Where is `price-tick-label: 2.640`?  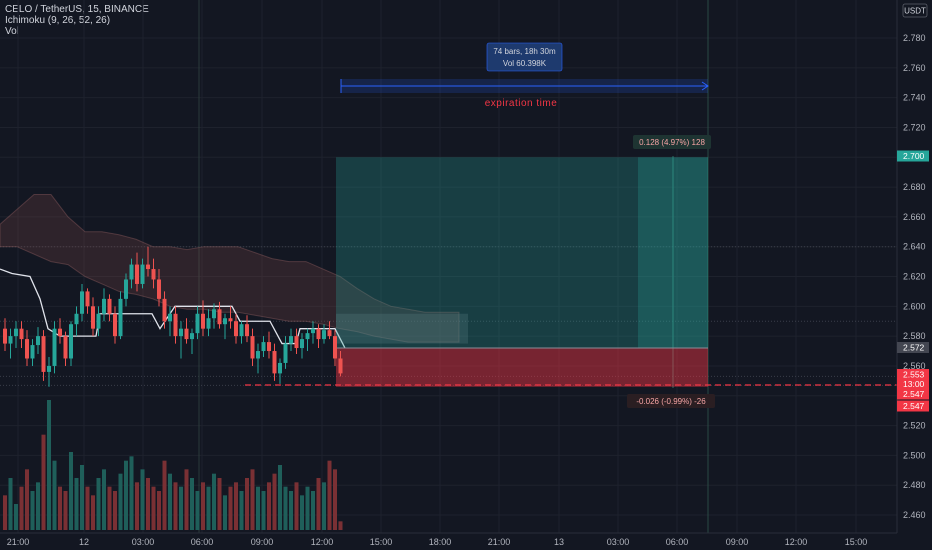
price-tick-label: 2.640 is located at coordinates (914, 247).